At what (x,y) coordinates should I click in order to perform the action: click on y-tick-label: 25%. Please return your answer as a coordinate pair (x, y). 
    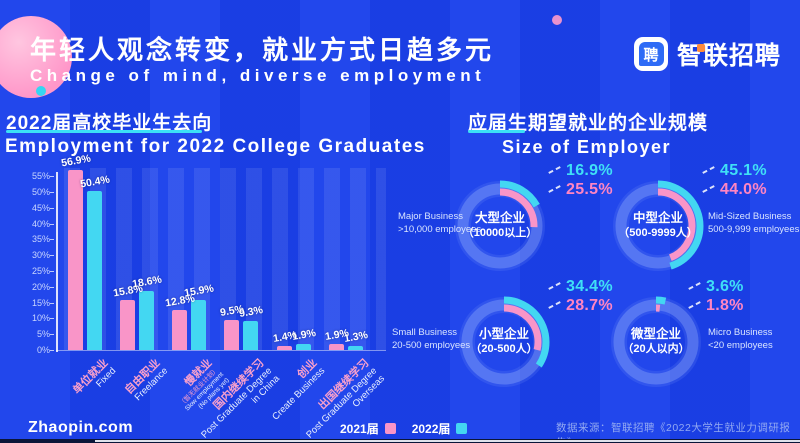
    Looking at the image, I should click on (40, 271).